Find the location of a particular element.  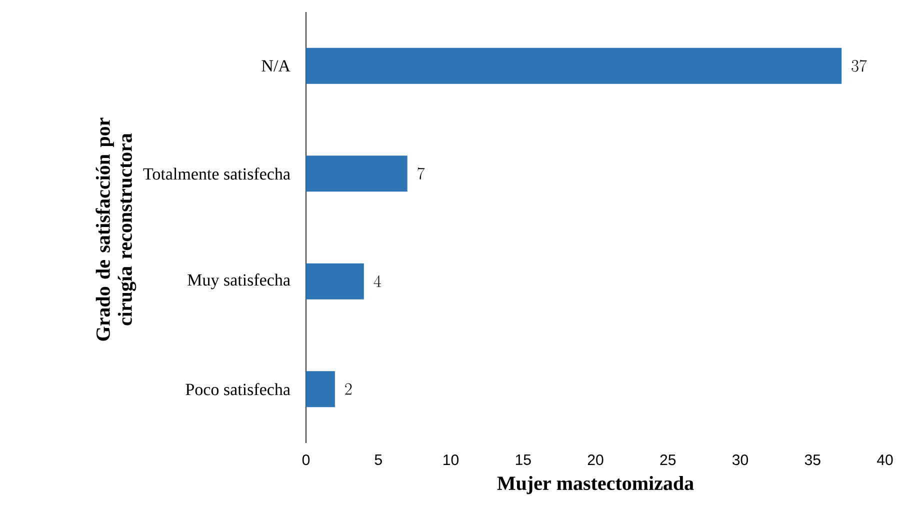

x-tick-label: 40 is located at coordinates (885, 460).